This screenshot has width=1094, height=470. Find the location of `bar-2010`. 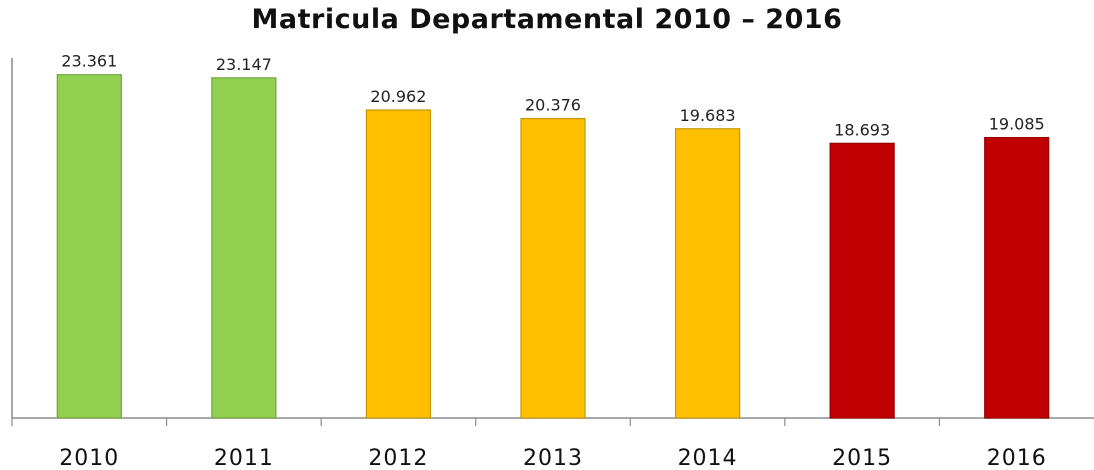

bar-2010 is located at coordinates (89, 246).